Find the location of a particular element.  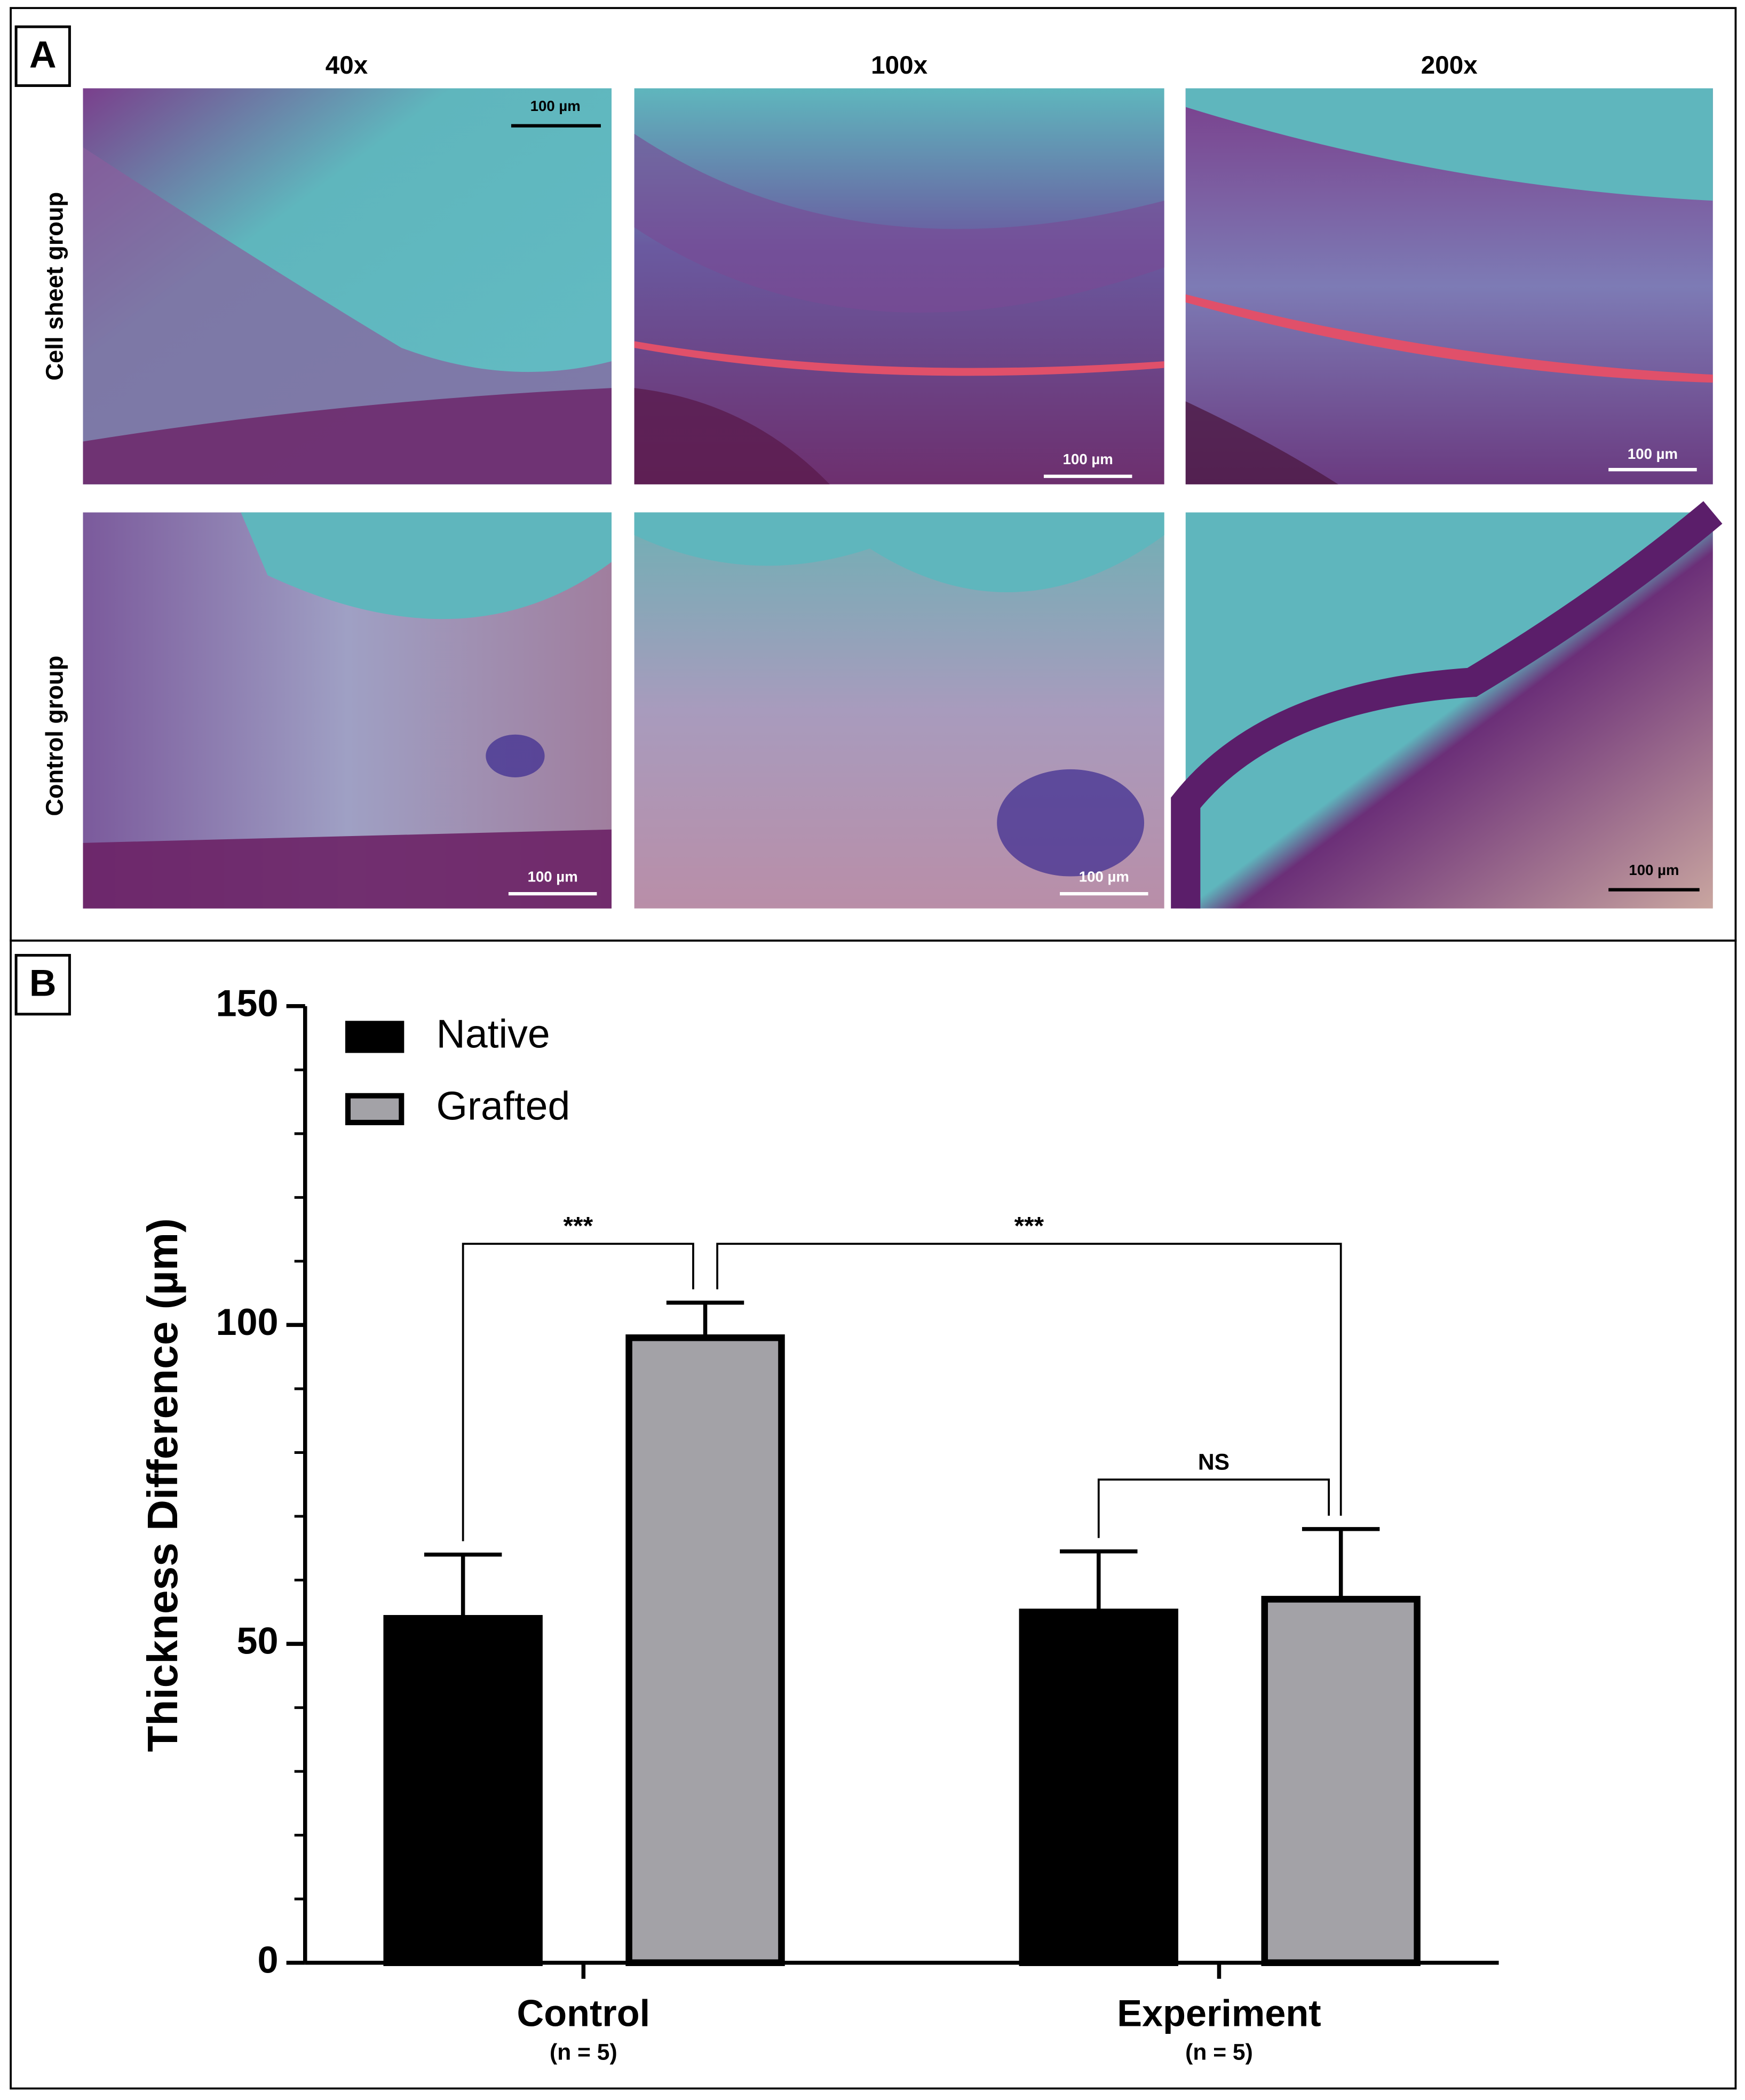

legend-label: Native is located at coordinates (493, 1033).